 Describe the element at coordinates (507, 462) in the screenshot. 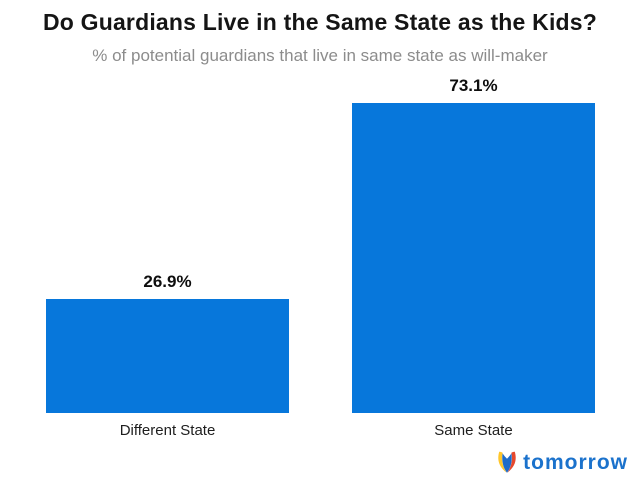

I see `tomorrow-tulip-icon` at that location.